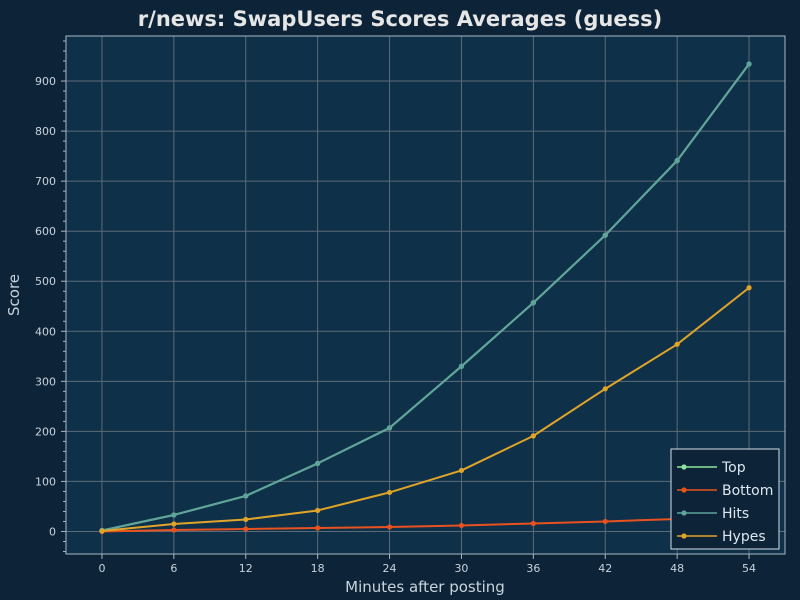 Image resolution: width=800 pixels, height=600 pixels. What do you see at coordinates (461, 568) in the screenshot?
I see `x-tick-label: 30` at bounding box center [461, 568].